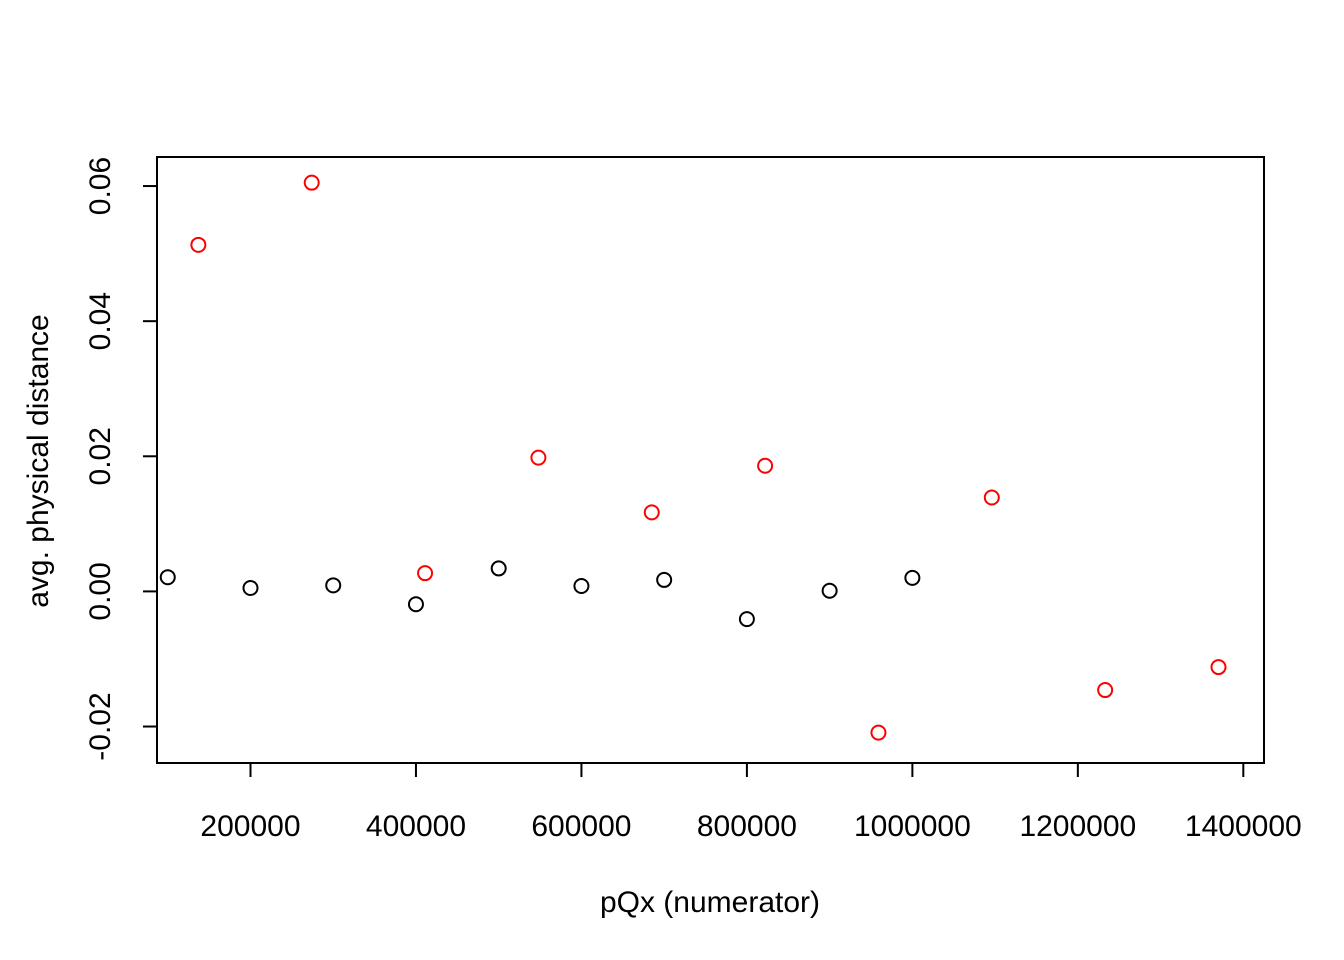 The width and height of the screenshot is (1344, 960). I want to click on y-axis-label: avg. physical distance, so click(38, 461).